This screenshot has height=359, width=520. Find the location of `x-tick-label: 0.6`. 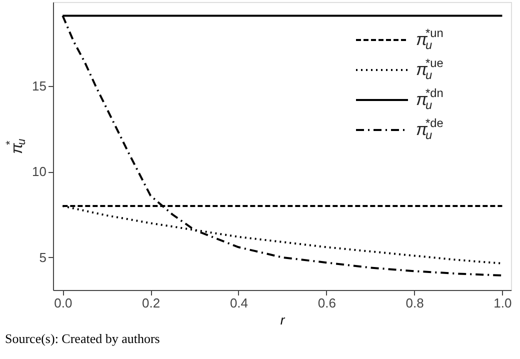

x-tick-label: 0.6 is located at coordinates (327, 303).